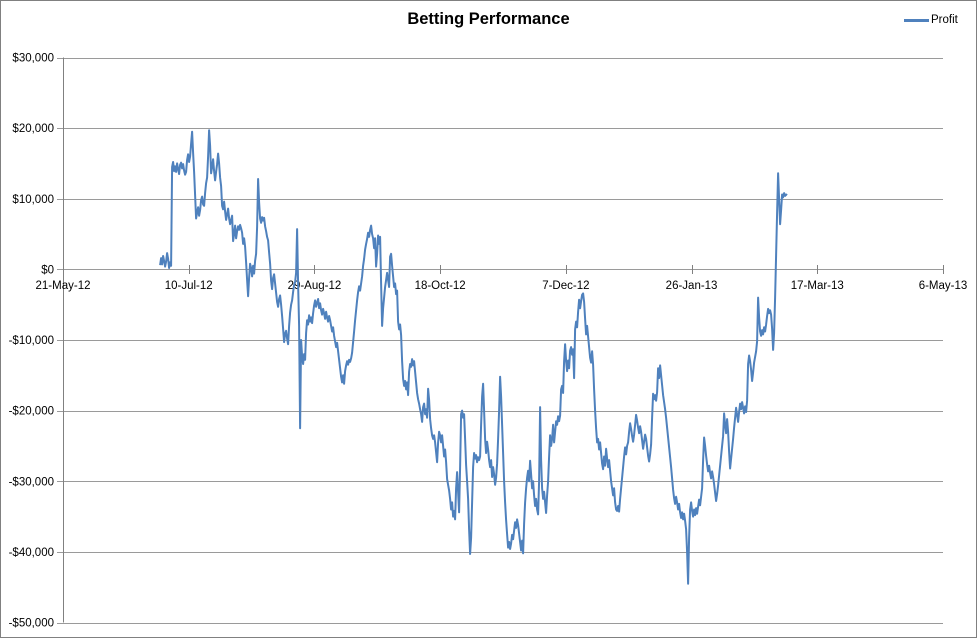 The image size is (977, 638). What do you see at coordinates (503, 269) in the screenshot?
I see `x-axis-ticks` at bounding box center [503, 269].